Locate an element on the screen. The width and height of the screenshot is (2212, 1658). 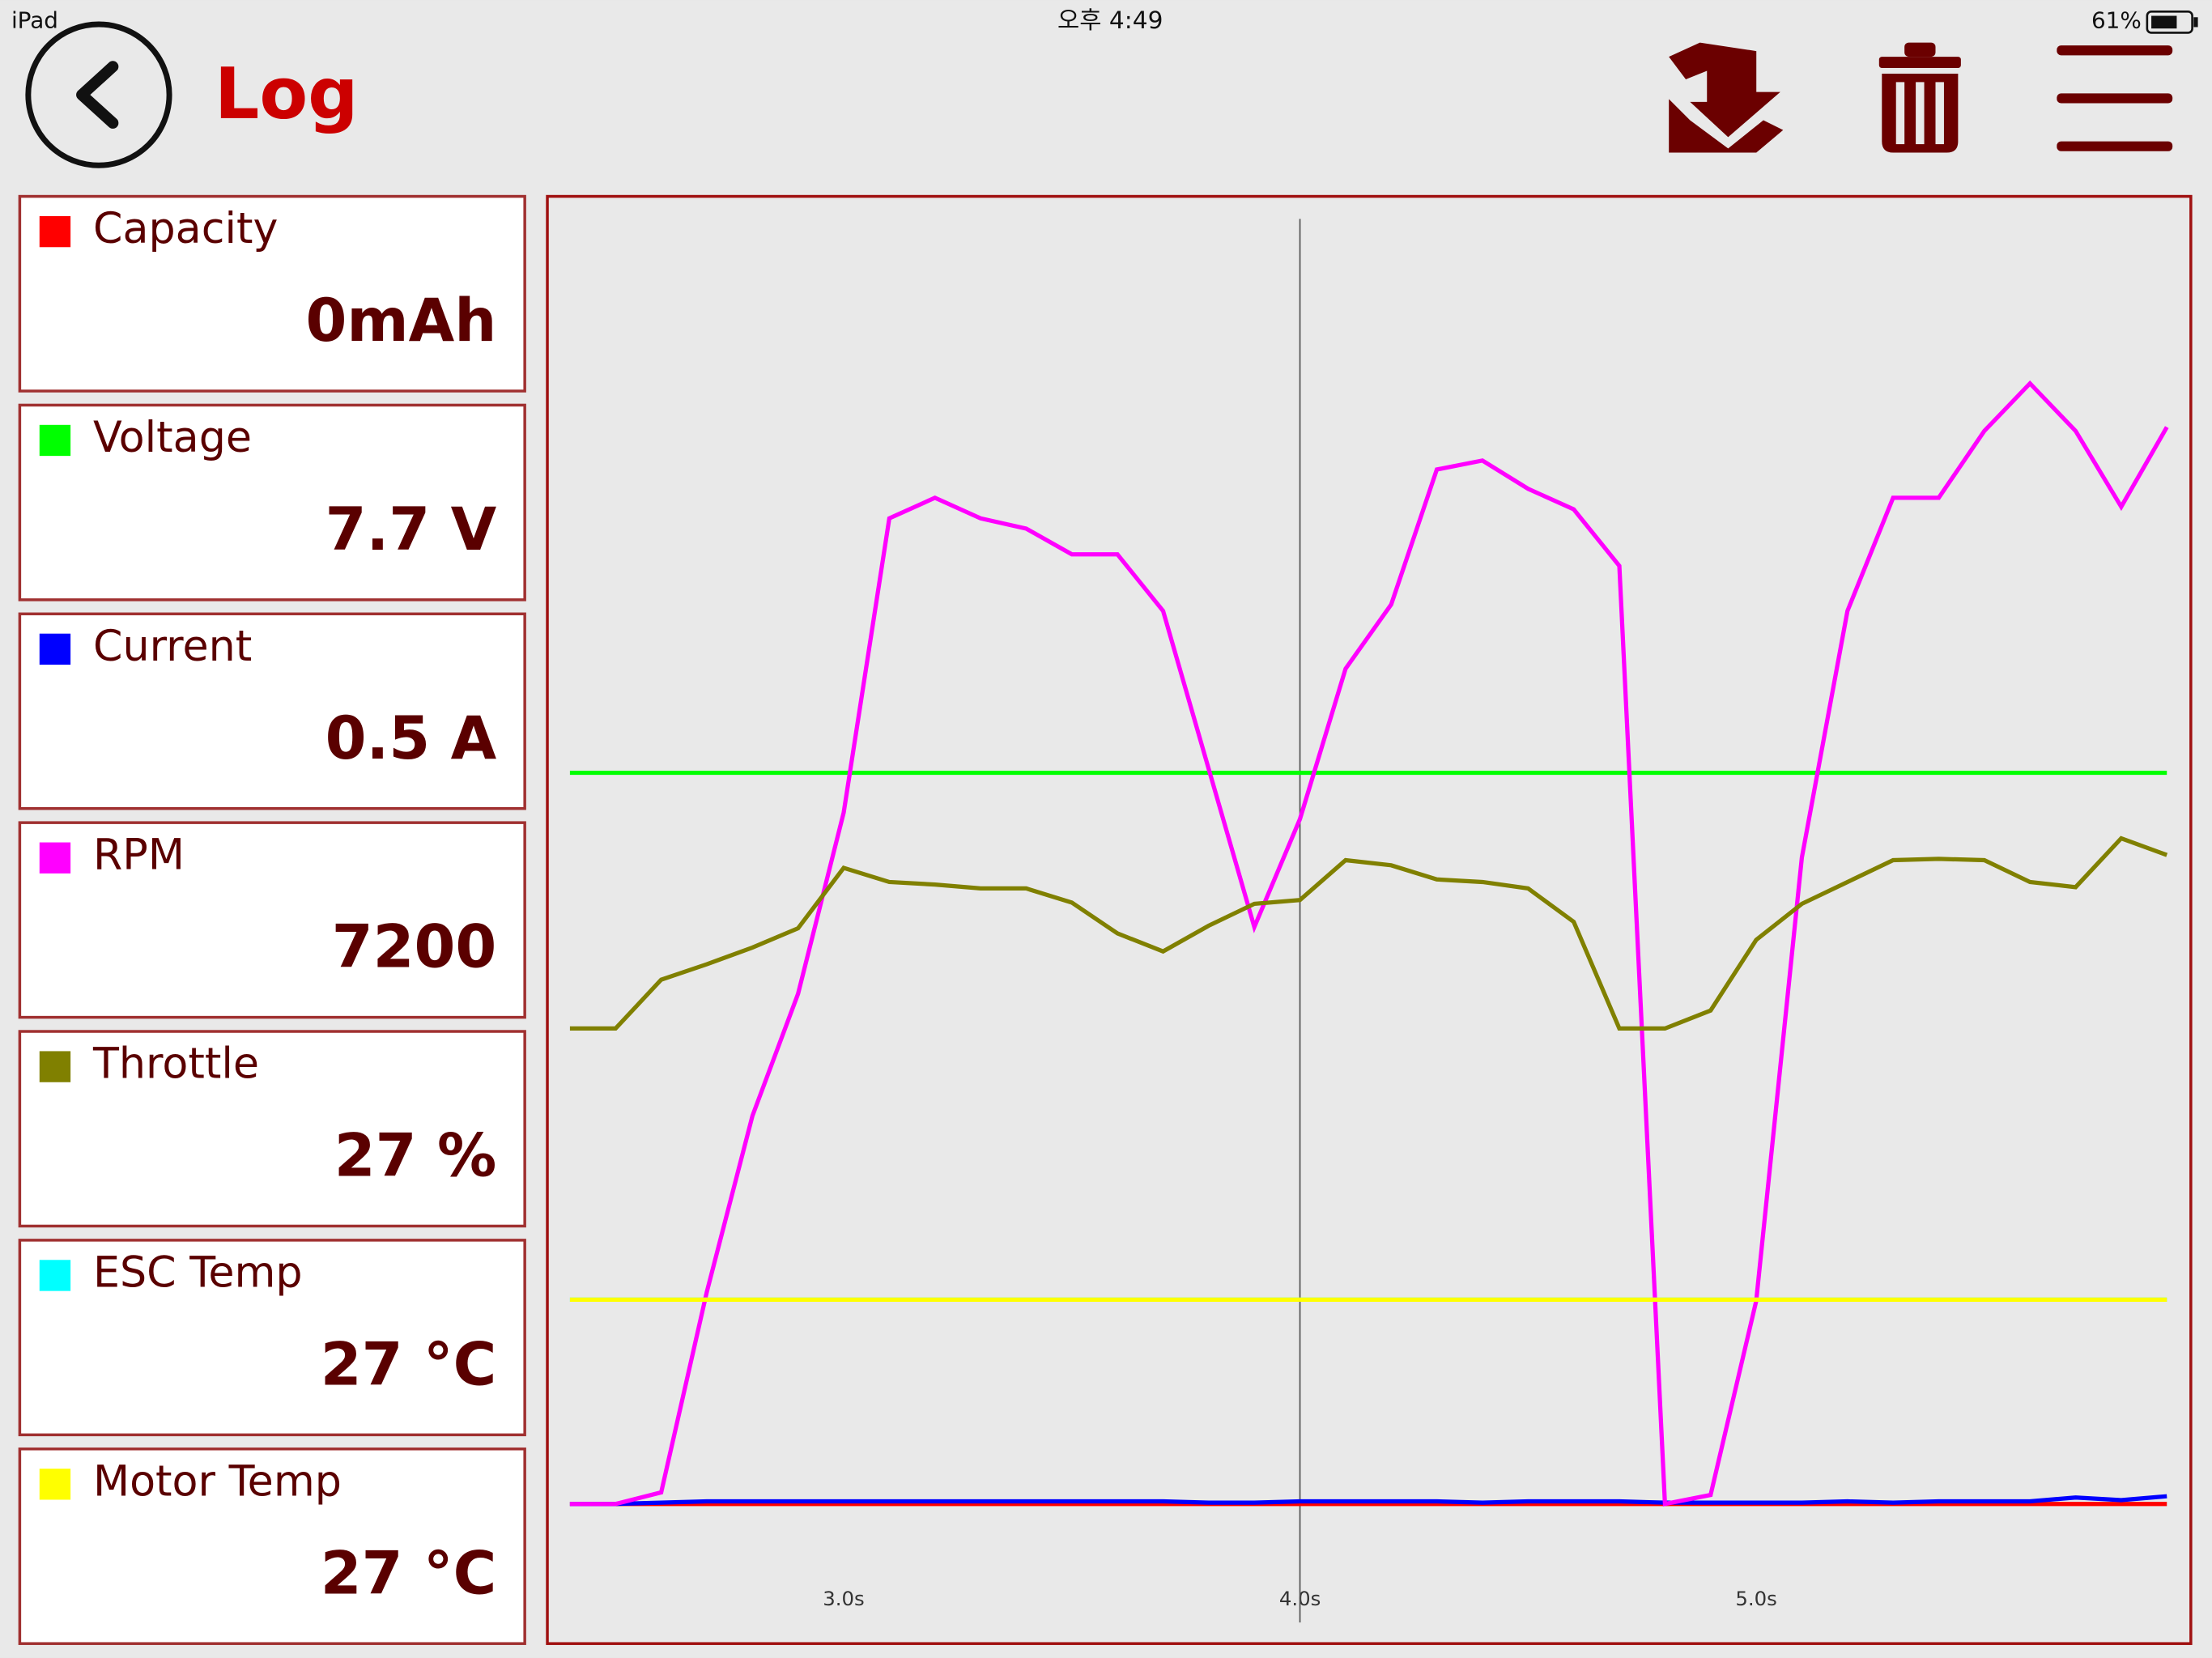
status-device: iPad is located at coordinates (34, 20).